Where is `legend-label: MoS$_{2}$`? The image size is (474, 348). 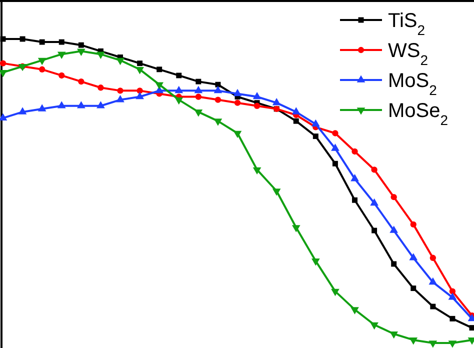
legend-label: MoS$_{2}$ is located at coordinates (413, 84).